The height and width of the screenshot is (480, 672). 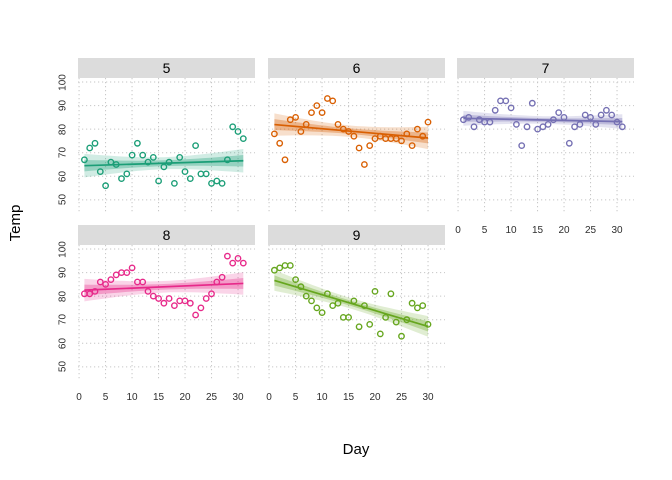 I want to click on facet-strip: 8, so click(x=166, y=235).